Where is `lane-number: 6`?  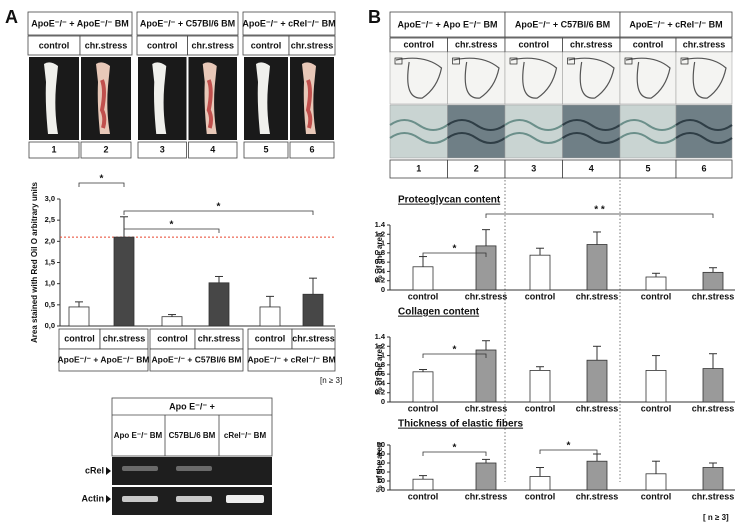
lane-number: 6 is located at coordinates (703, 168).